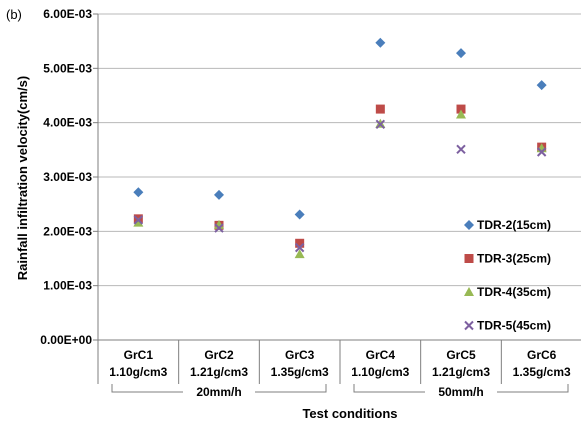 The height and width of the screenshot is (425, 581). Describe the element at coordinates (139, 355) in the screenshot. I see `x-tick-label: GrC1` at that location.